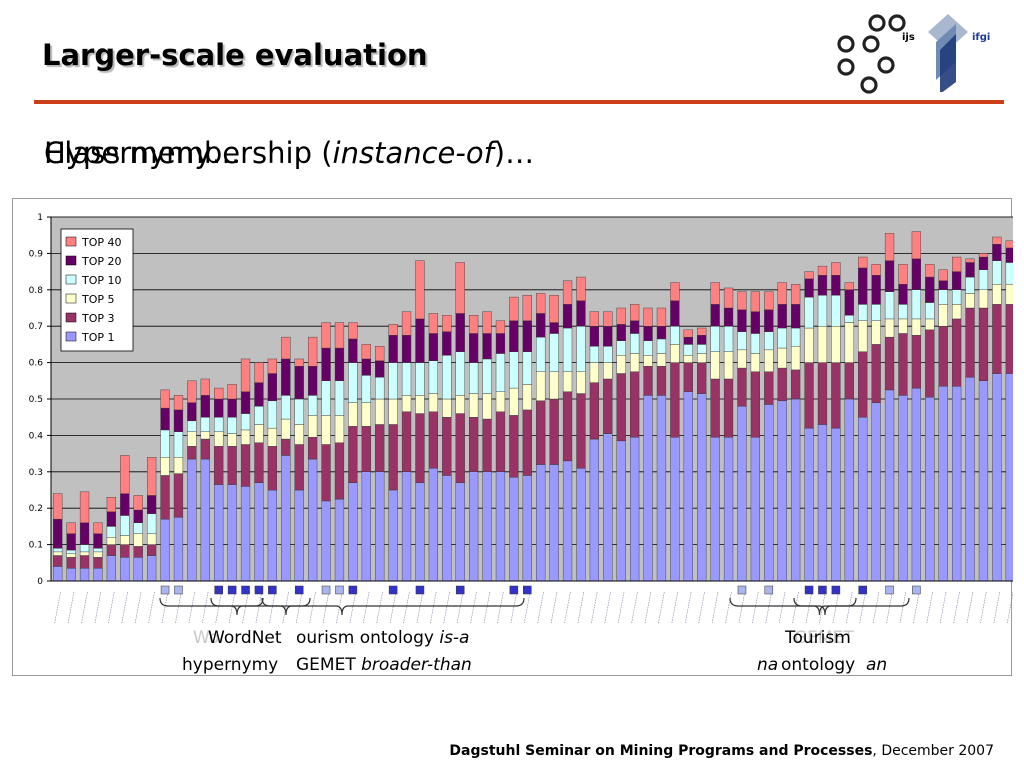 The width and height of the screenshot is (1024, 768). What do you see at coordinates (959, 53) in the screenshot?
I see `ifgi-logo: ifgi` at bounding box center [959, 53].